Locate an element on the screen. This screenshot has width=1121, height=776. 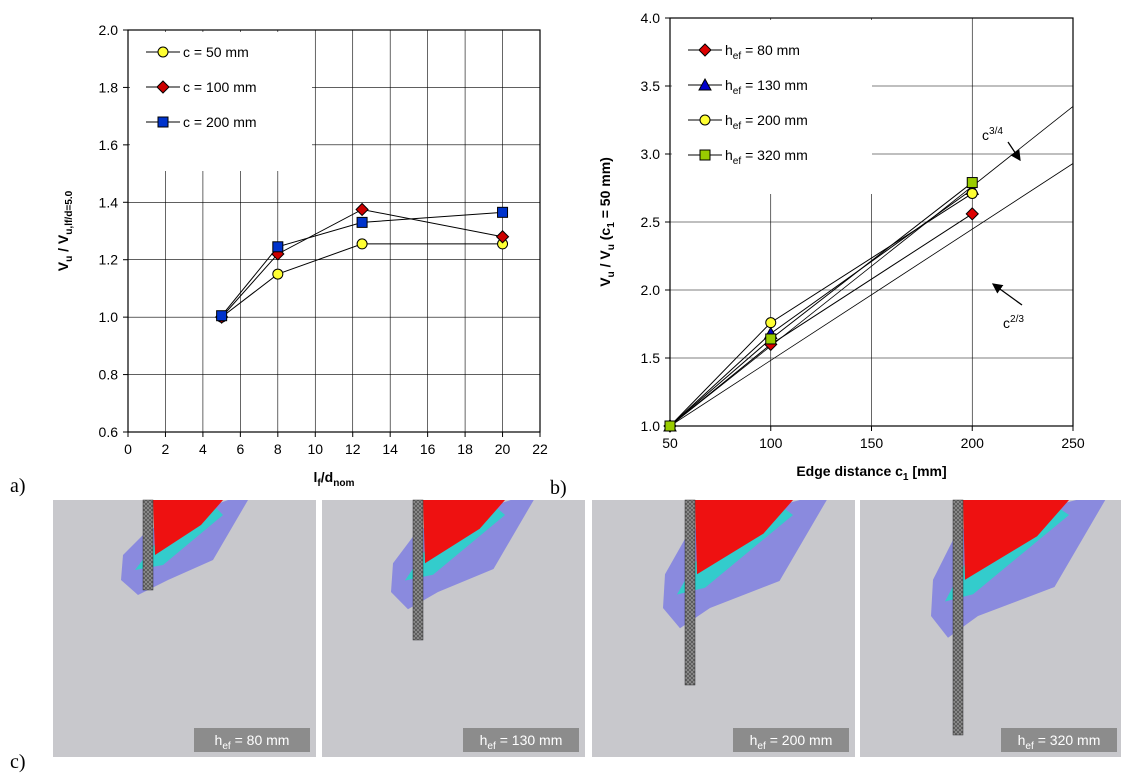
x-tick-label: 0 is located at coordinates (128, 449).